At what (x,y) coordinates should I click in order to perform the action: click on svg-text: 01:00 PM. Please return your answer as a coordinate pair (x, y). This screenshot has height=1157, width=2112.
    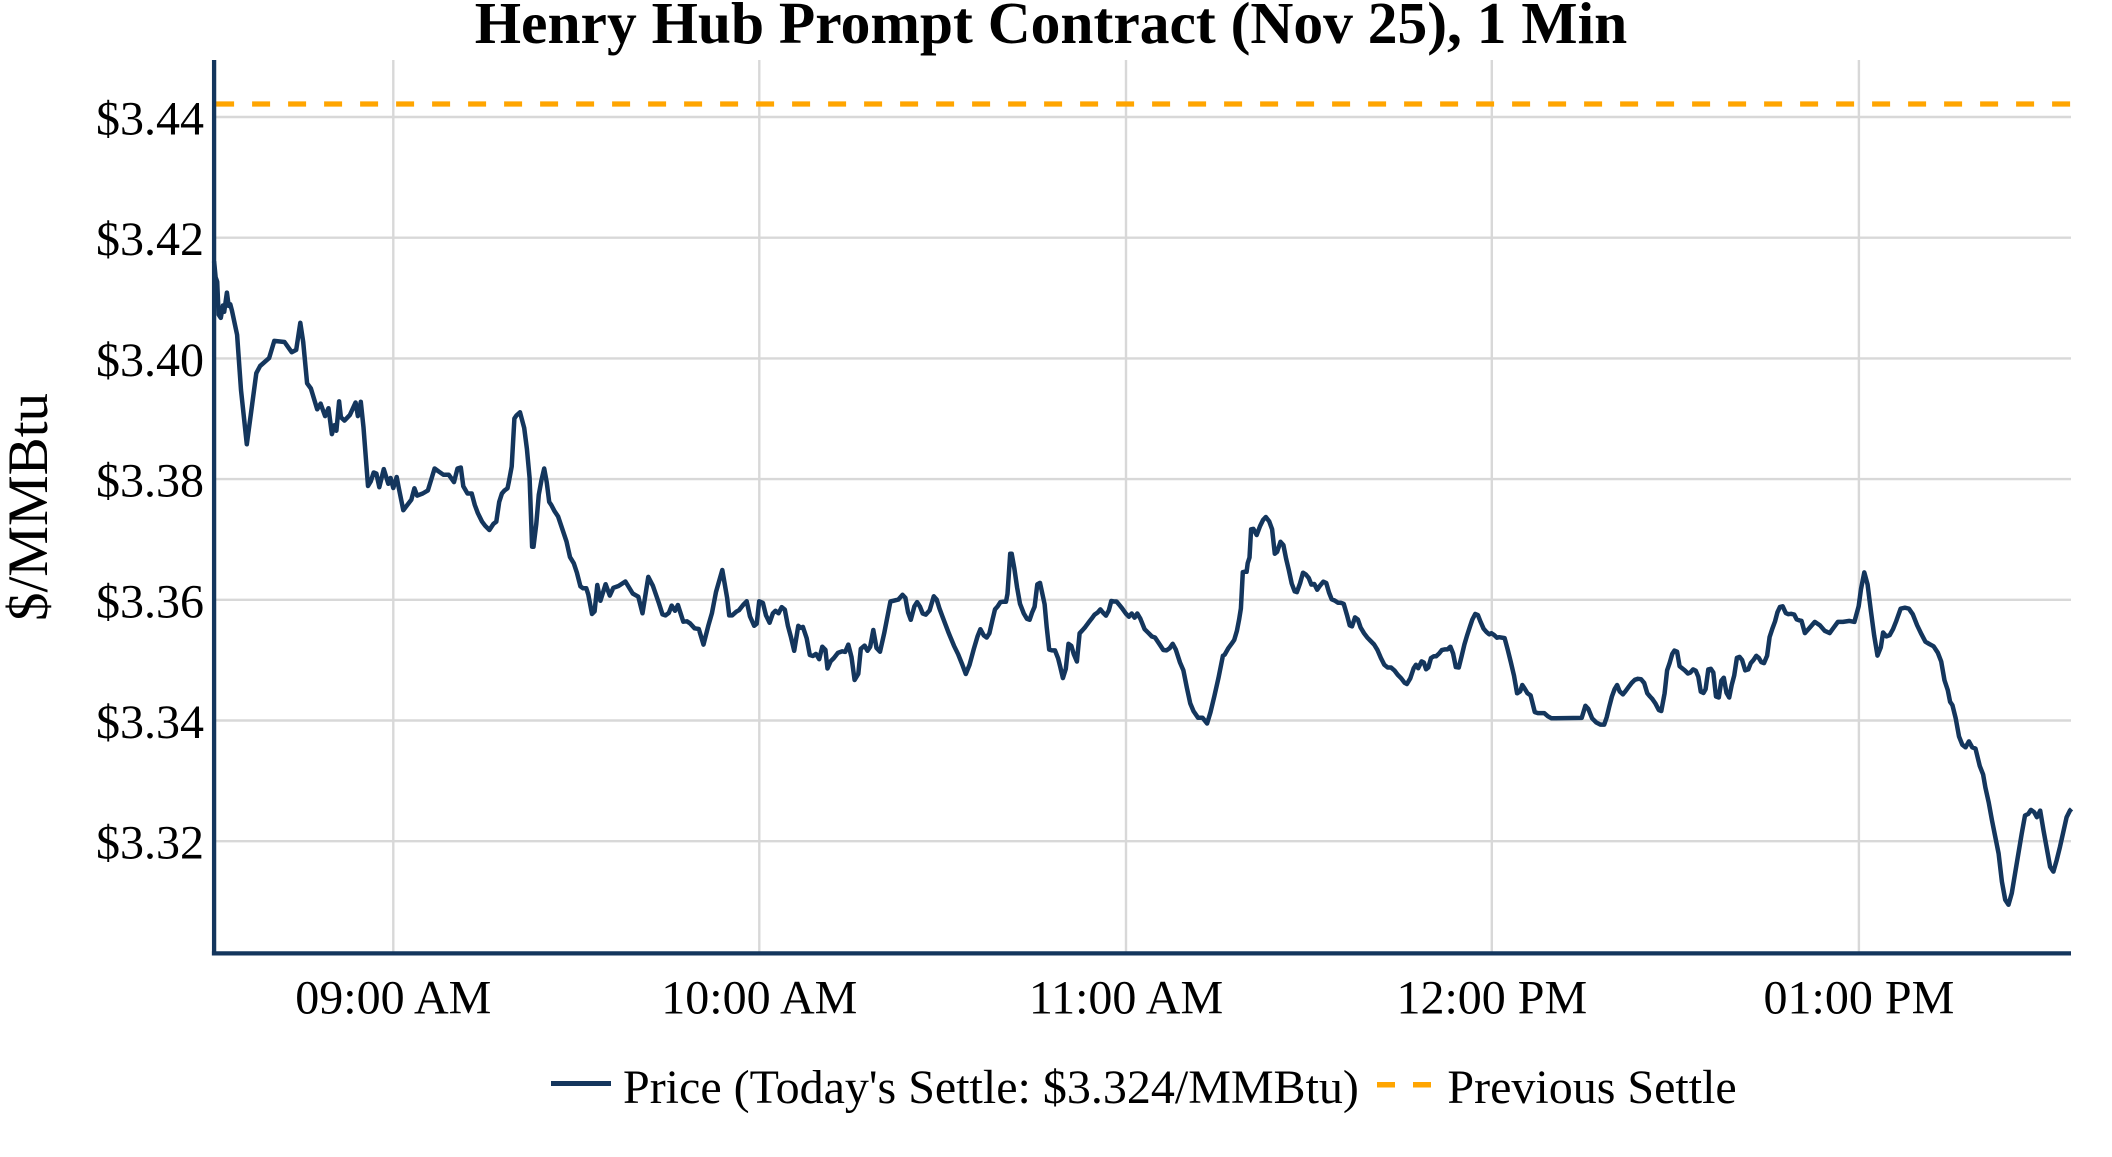
    Looking at the image, I should click on (1859, 998).